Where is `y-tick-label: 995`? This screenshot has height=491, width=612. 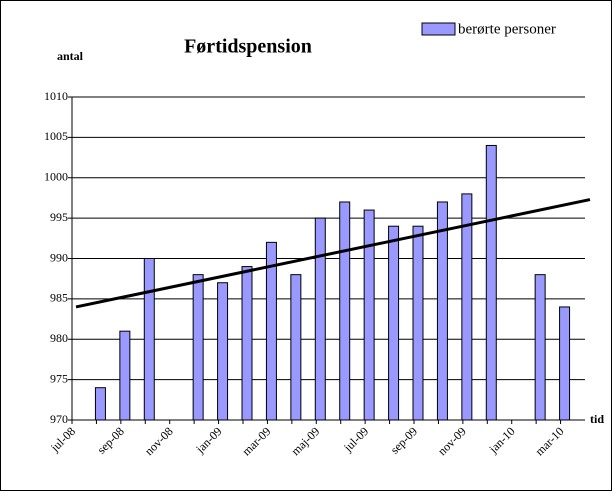
y-tick-label: 995 is located at coordinates (59, 217).